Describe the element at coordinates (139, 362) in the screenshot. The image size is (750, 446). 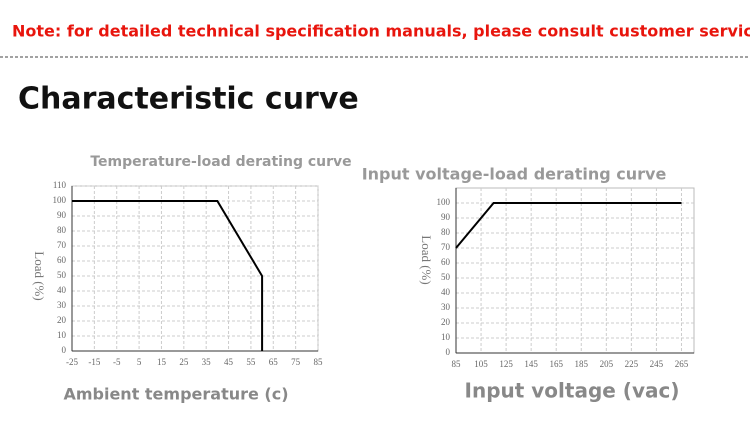
I see `x-tick-label: 5` at that location.